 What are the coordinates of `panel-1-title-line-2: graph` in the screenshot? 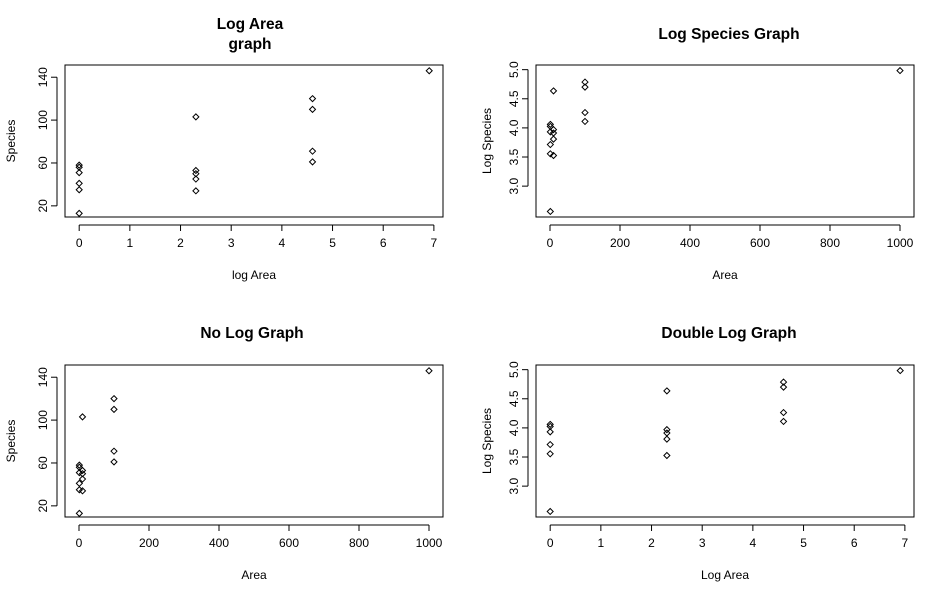 It's located at (249, 44).